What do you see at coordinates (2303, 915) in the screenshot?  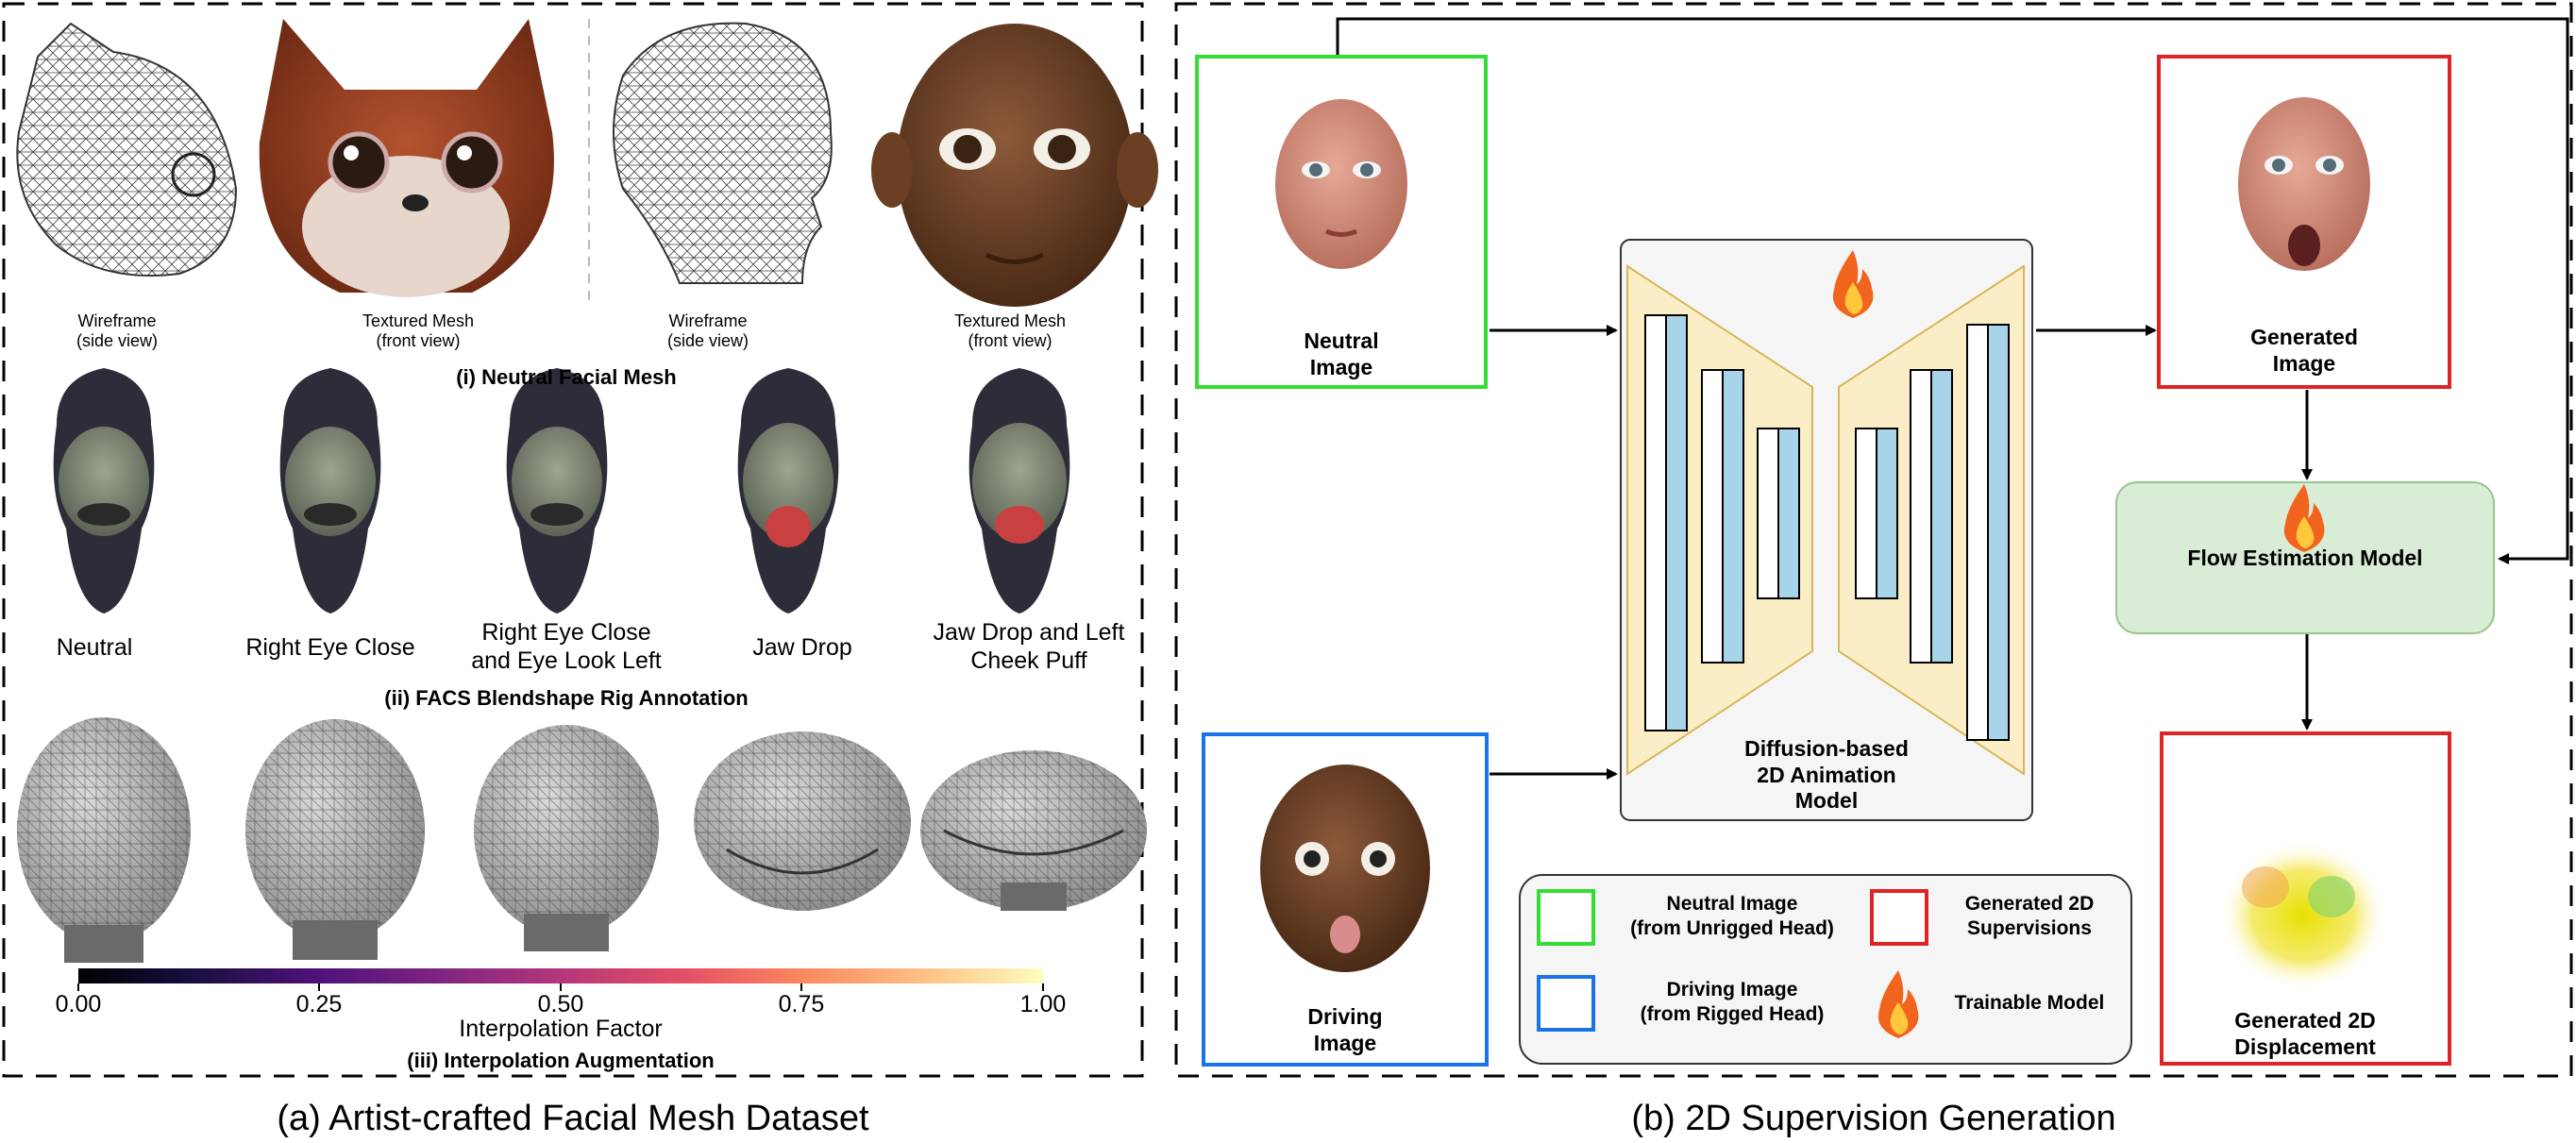 I see `displacement-map-image` at bounding box center [2303, 915].